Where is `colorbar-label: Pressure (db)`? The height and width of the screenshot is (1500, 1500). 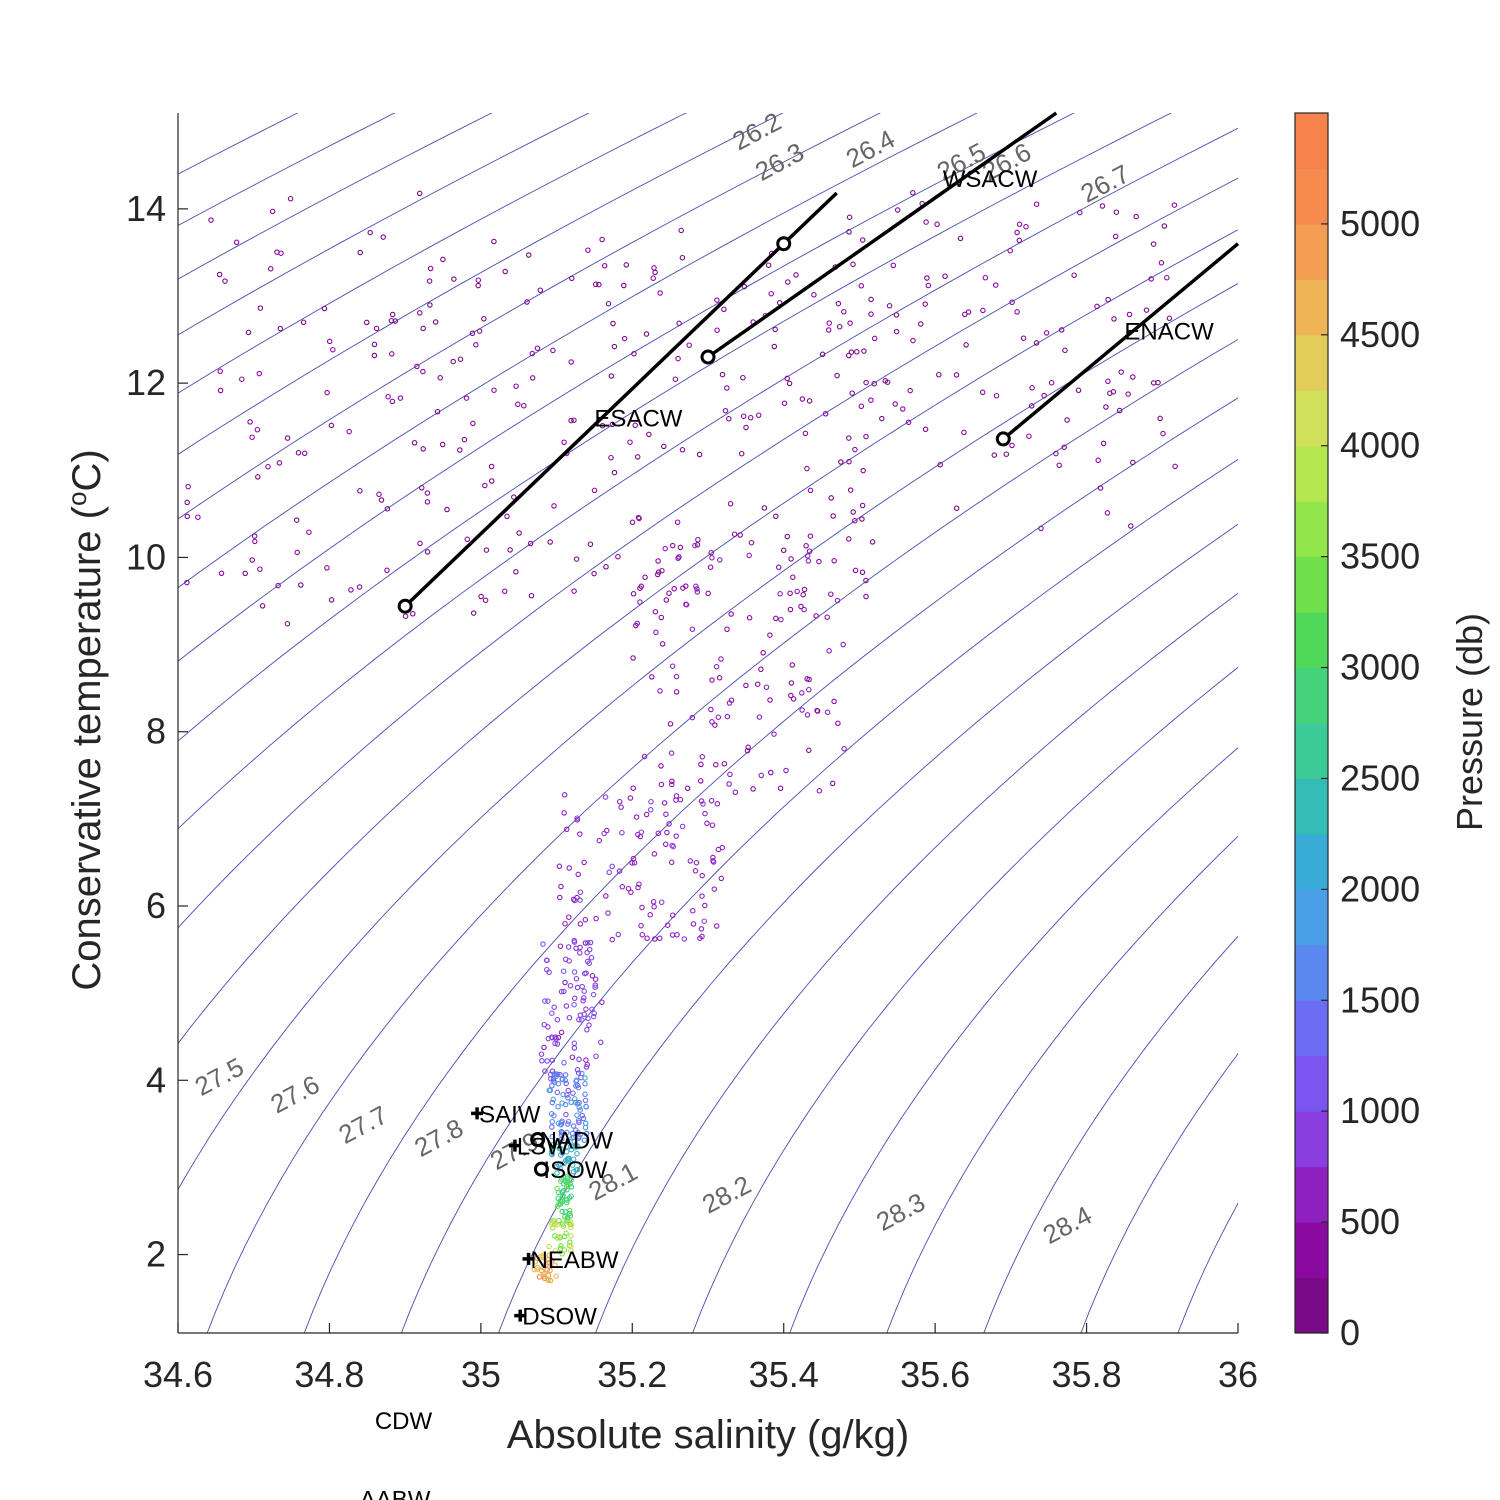 colorbar-label: Pressure (db) is located at coordinates (1469, 722).